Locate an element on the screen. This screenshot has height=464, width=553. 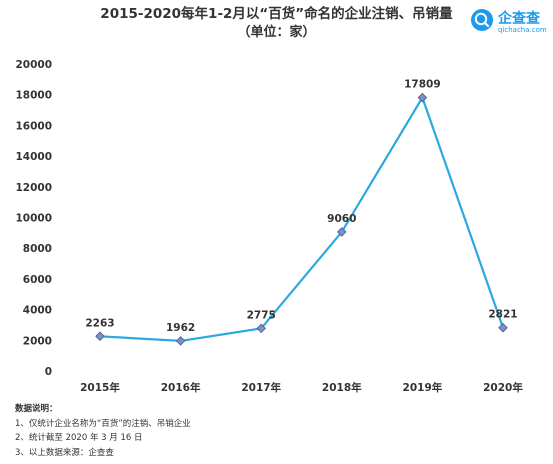
y-tick-label: 20000 is located at coordinates (33, 65).